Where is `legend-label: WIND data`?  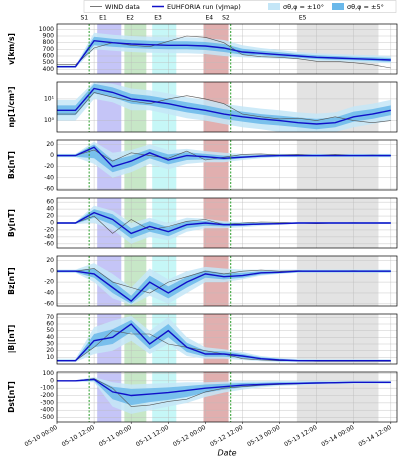
legend-label: WIND data is located at coordinates (122, 7).